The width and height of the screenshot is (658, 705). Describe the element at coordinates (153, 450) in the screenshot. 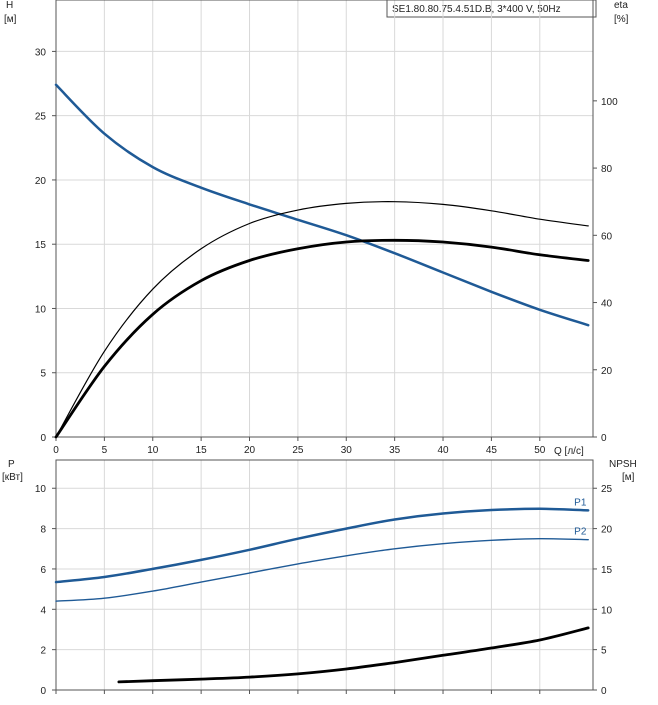

I see `x-tick-label: 10` at that location.